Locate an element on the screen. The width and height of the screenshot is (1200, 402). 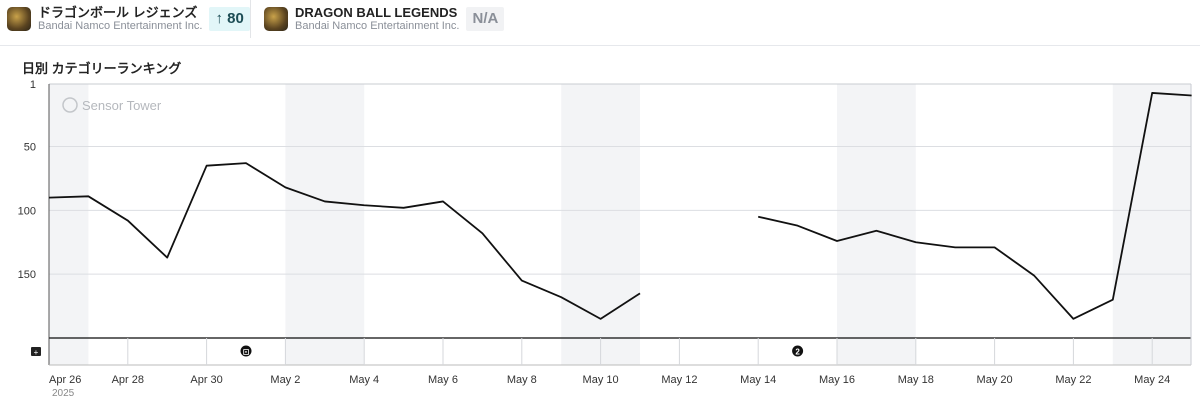
app-name: DRAGON BALL LEGENDS is located at coordinates (376, 12).